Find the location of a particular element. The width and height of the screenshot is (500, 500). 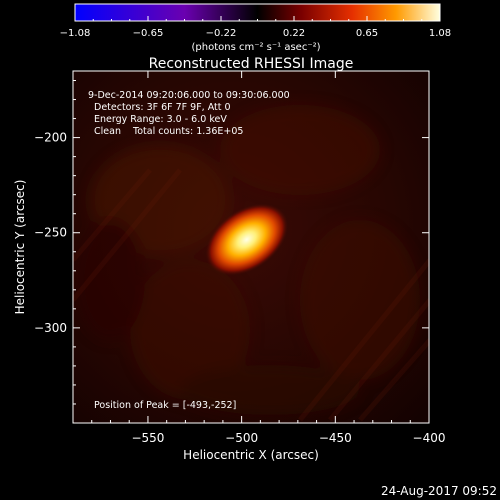

colorbar-units-label: (photons cm⁻² s⁻¹ asec⁻²) is located at coordinates (255, 47).